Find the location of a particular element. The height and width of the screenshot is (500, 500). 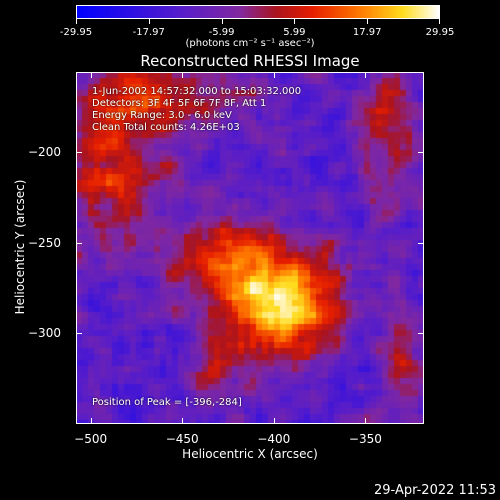

colorbar-tick-label: 29.95 is located at coordinates (440, 32).